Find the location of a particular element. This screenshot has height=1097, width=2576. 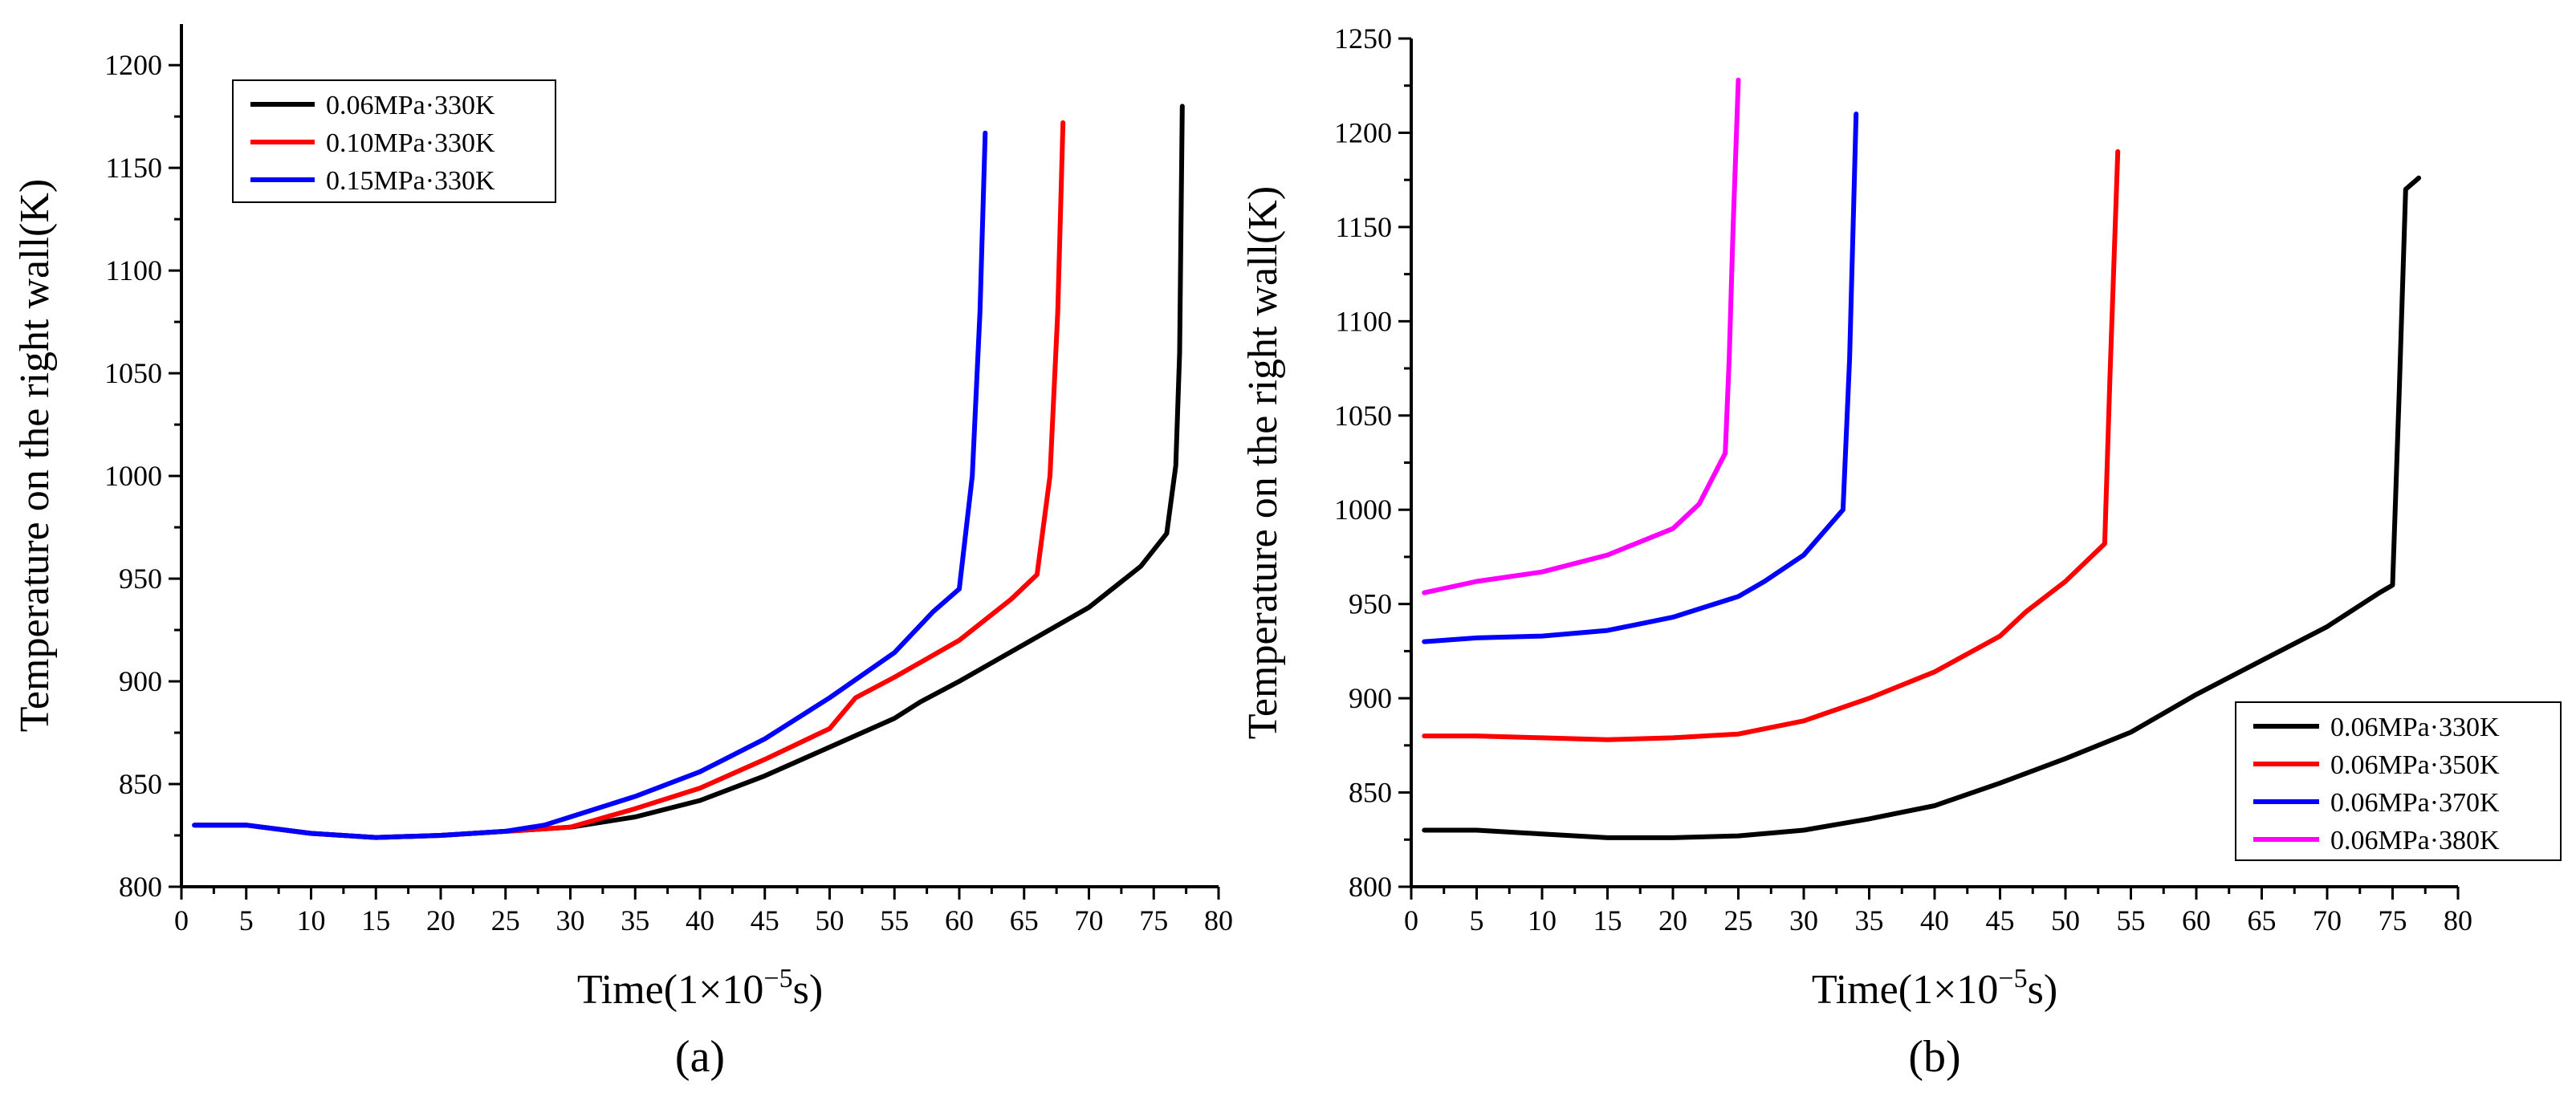

legend-label: 0.06MPa·380K is located at coordinates (2415, 840).